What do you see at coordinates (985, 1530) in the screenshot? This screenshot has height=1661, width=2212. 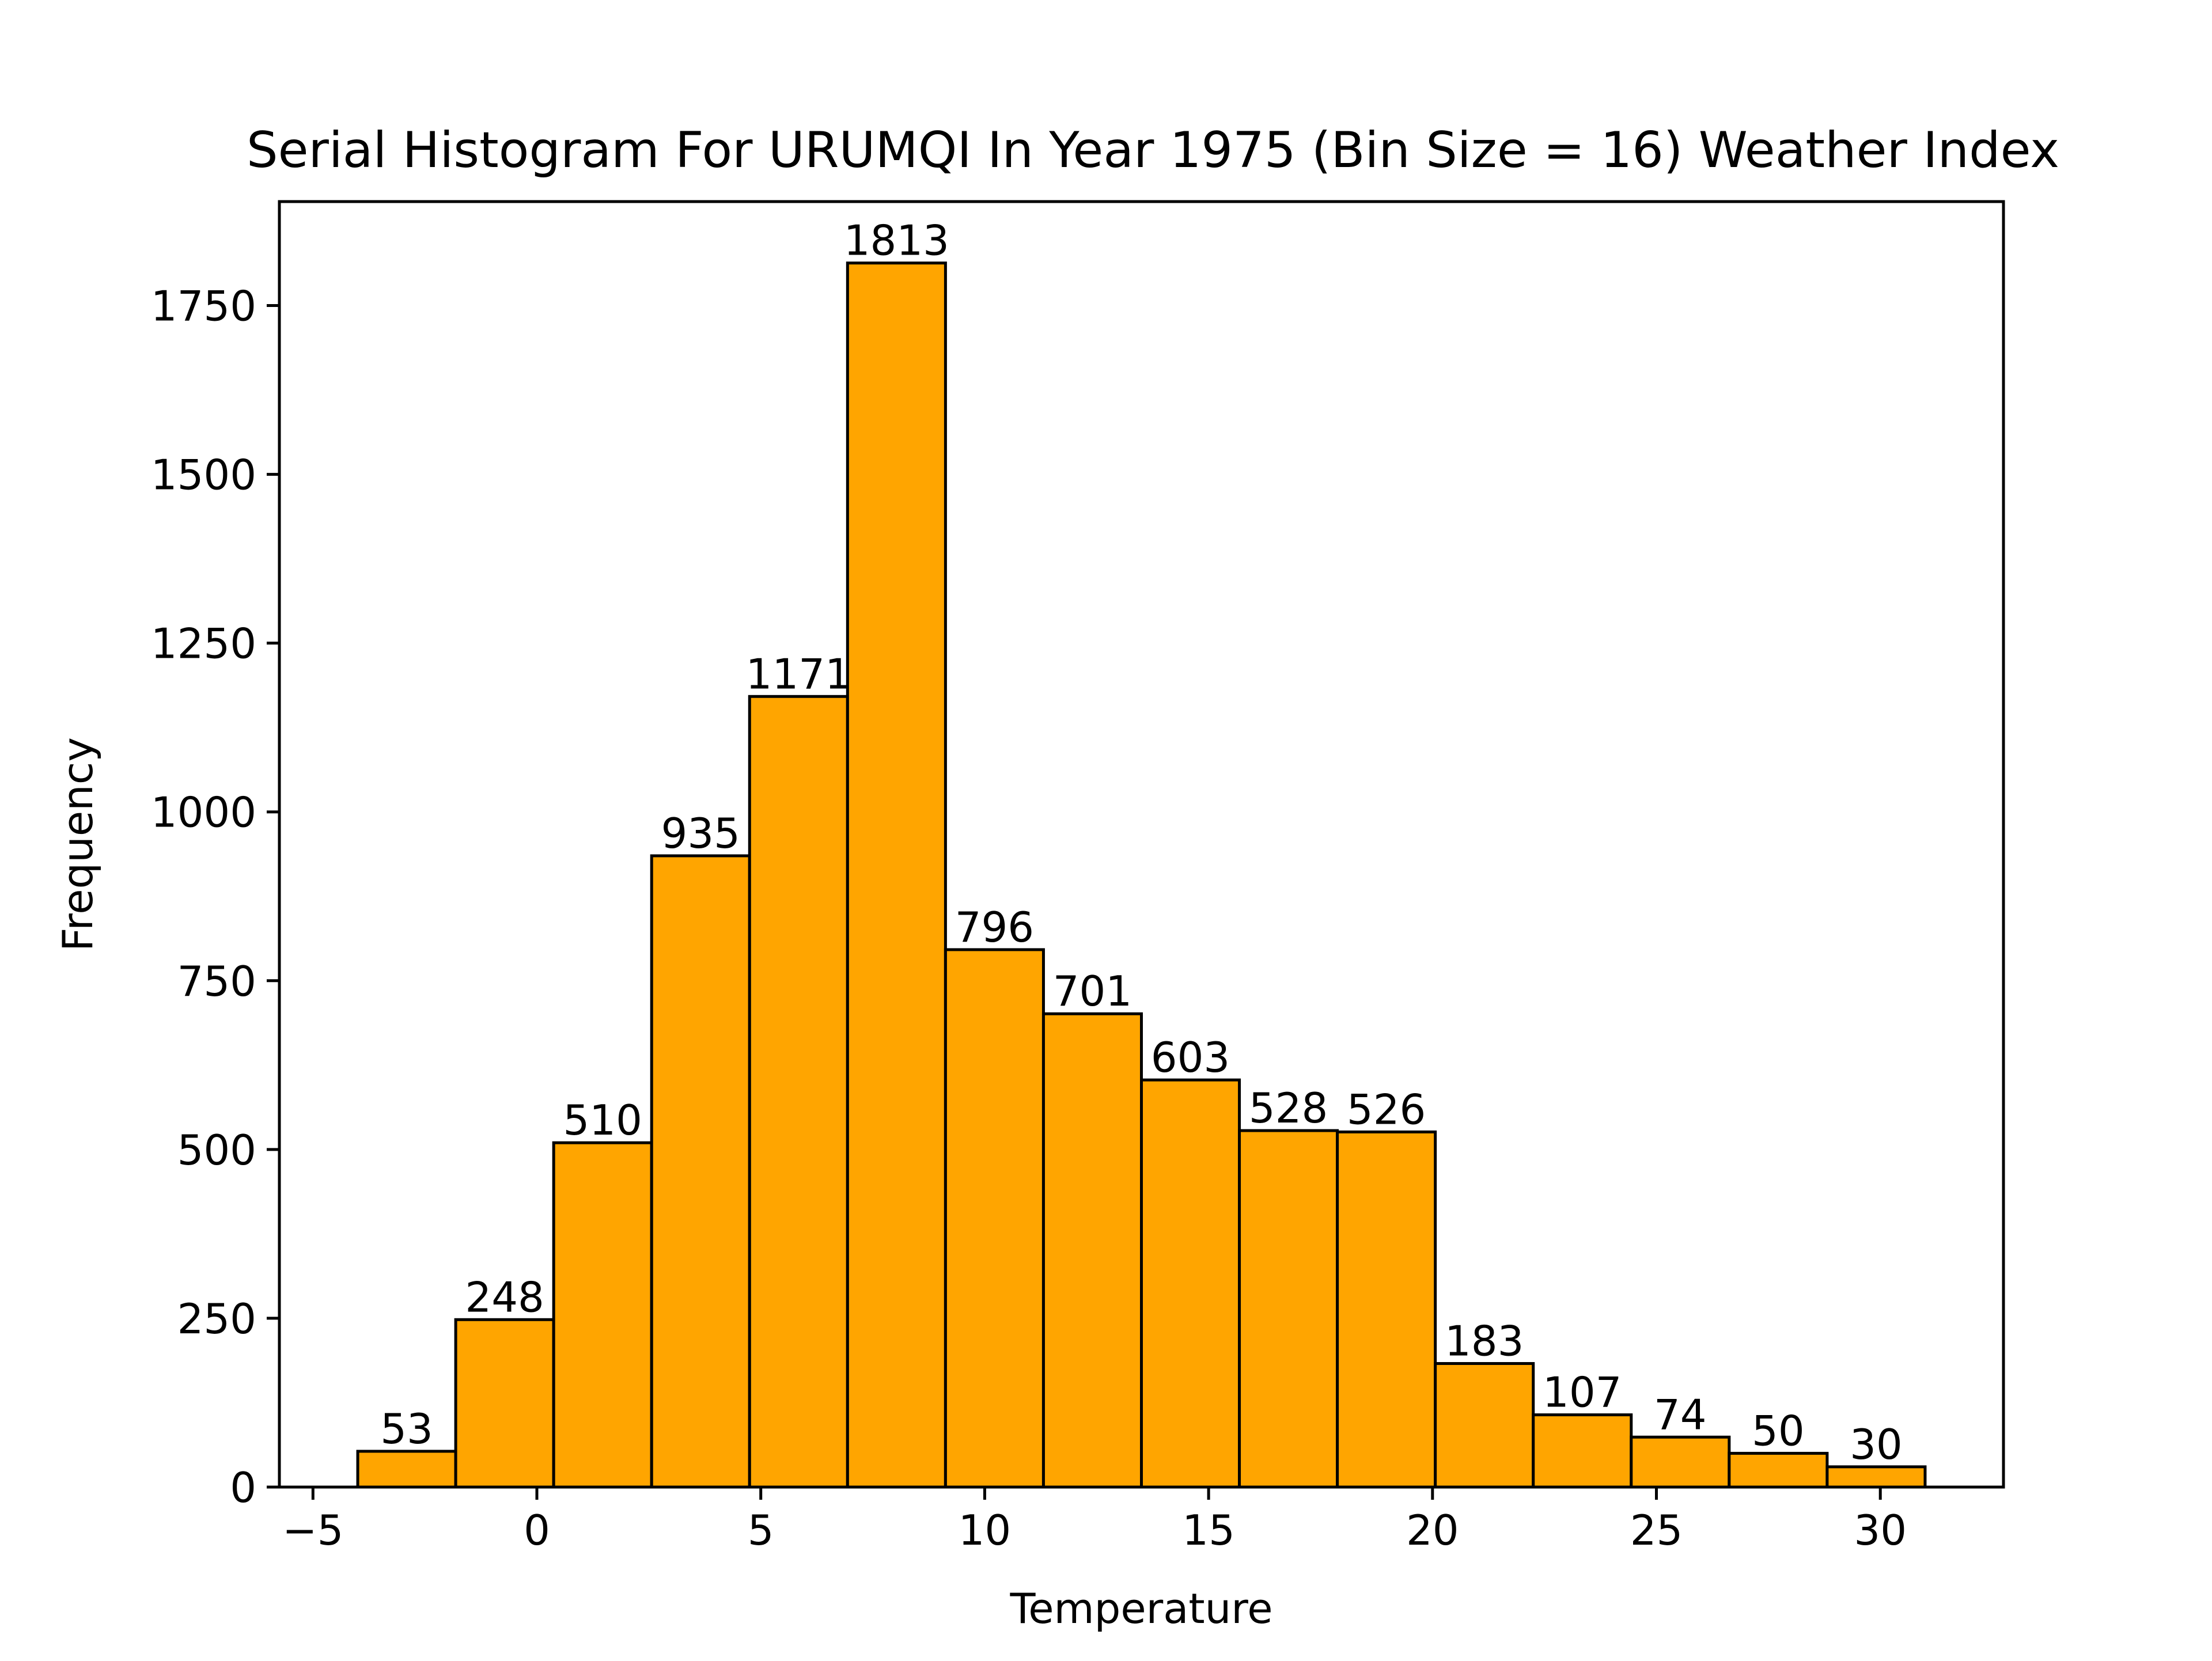 I see `x-tick-label: 10` at bounding box center [985, 1530].